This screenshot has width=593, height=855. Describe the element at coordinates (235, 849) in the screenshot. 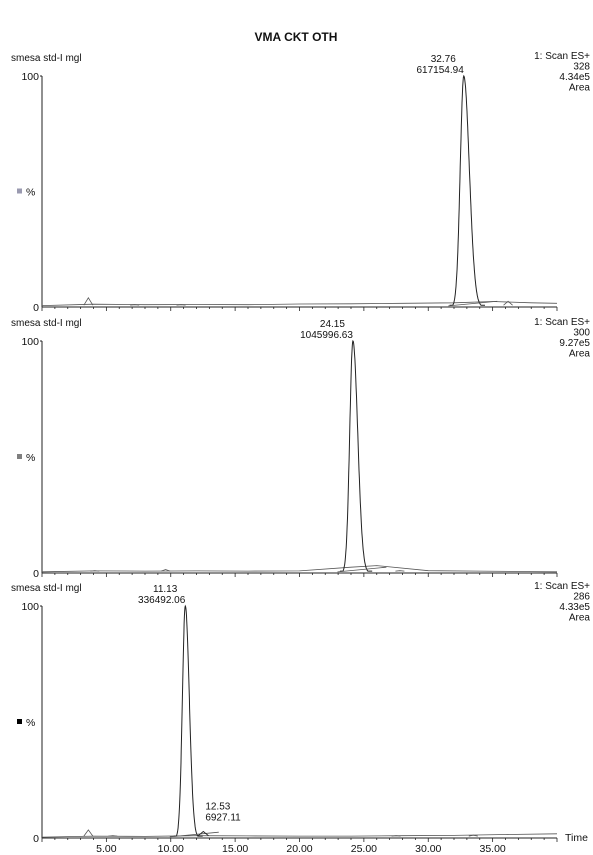

I see `x-tick-label: 15.00` at that location.